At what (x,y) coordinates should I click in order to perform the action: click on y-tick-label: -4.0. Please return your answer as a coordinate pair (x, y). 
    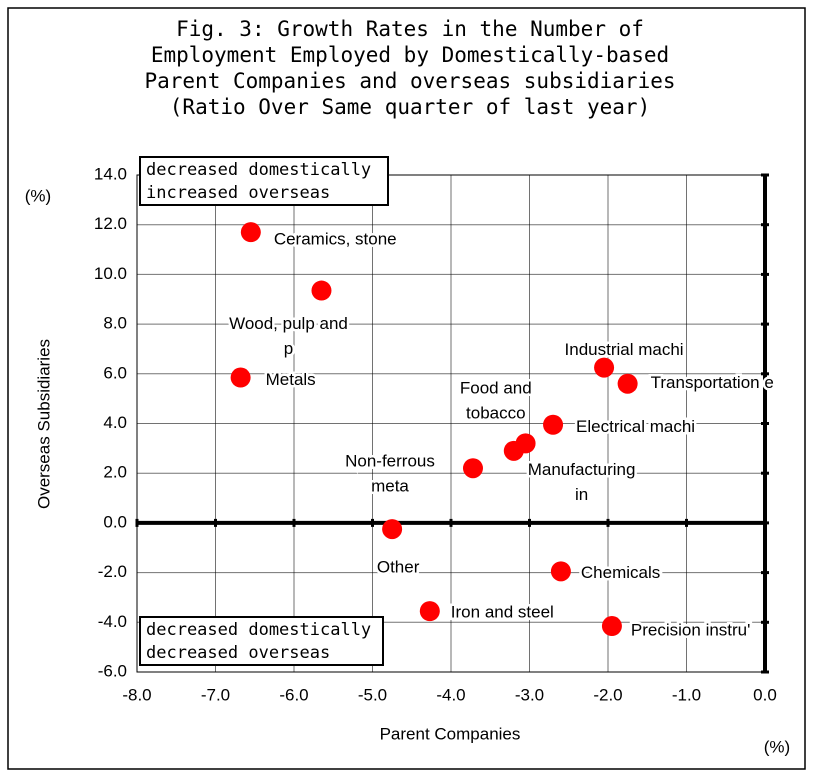
    Looking at the image, I should click on (112, 621).